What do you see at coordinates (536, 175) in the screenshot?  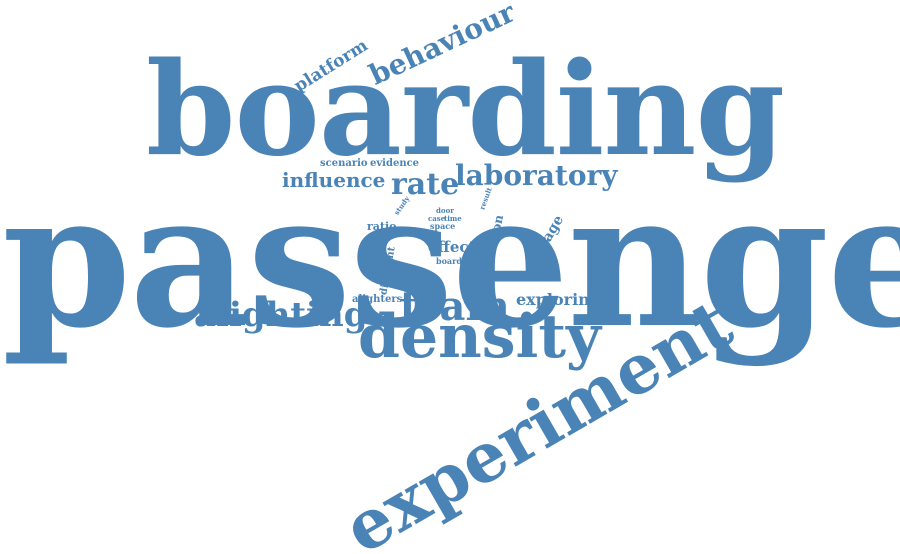 I see `word-laboratory: laboratory` at bounding box center [536, 175].